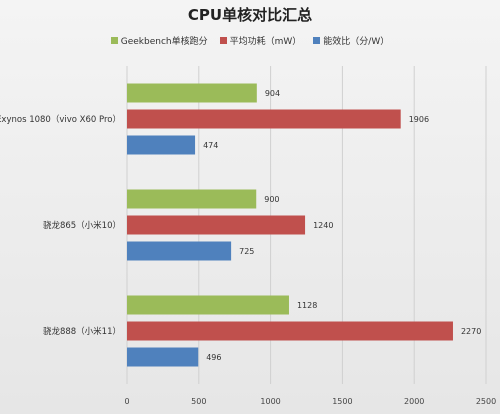 This screenshot has width=500, height=414. I want to click on data-label-0-1: 1906, so click(419, 119).